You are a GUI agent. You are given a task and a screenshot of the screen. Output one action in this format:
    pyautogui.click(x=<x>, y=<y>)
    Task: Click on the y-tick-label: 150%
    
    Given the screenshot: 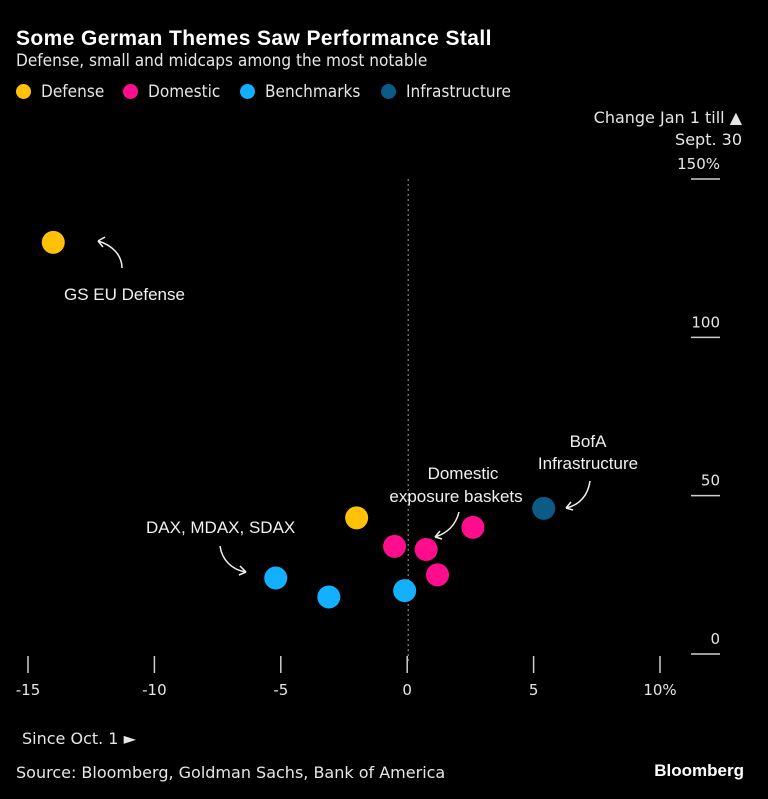 What is the action you would take?
    pyautogui.click(x=698, y=164)
    